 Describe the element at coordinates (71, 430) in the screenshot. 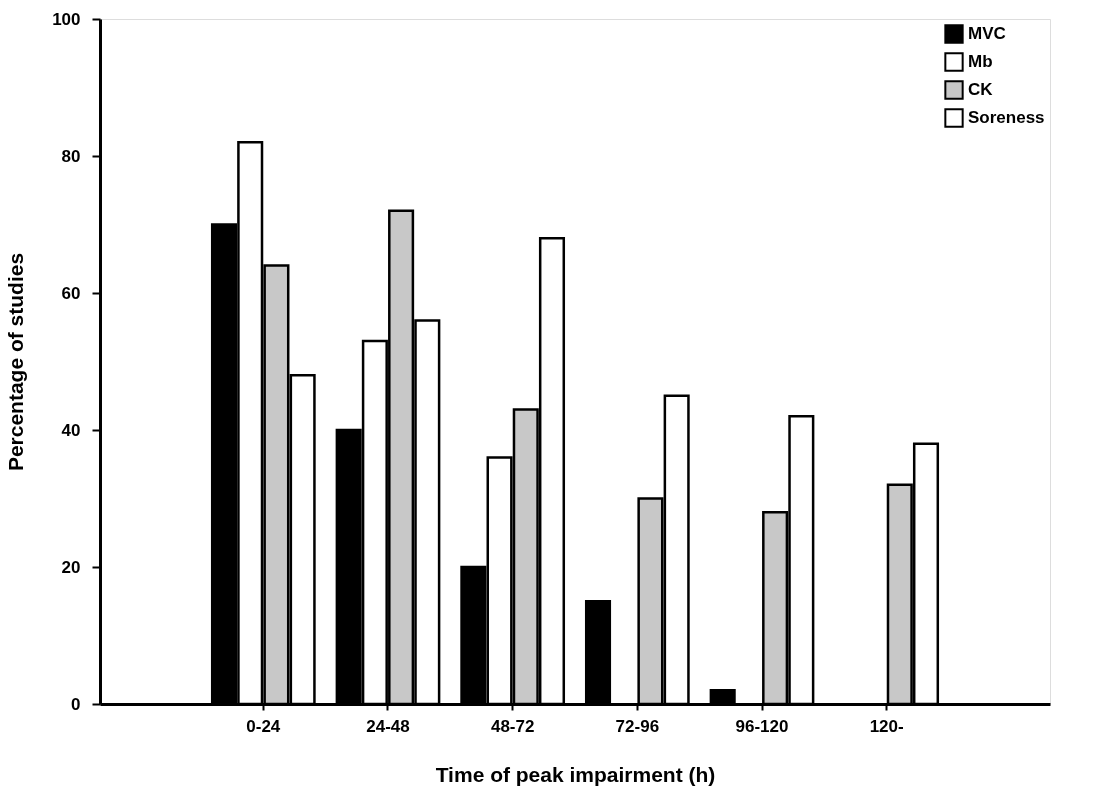

I see `y-tick-label: 40` at that location.